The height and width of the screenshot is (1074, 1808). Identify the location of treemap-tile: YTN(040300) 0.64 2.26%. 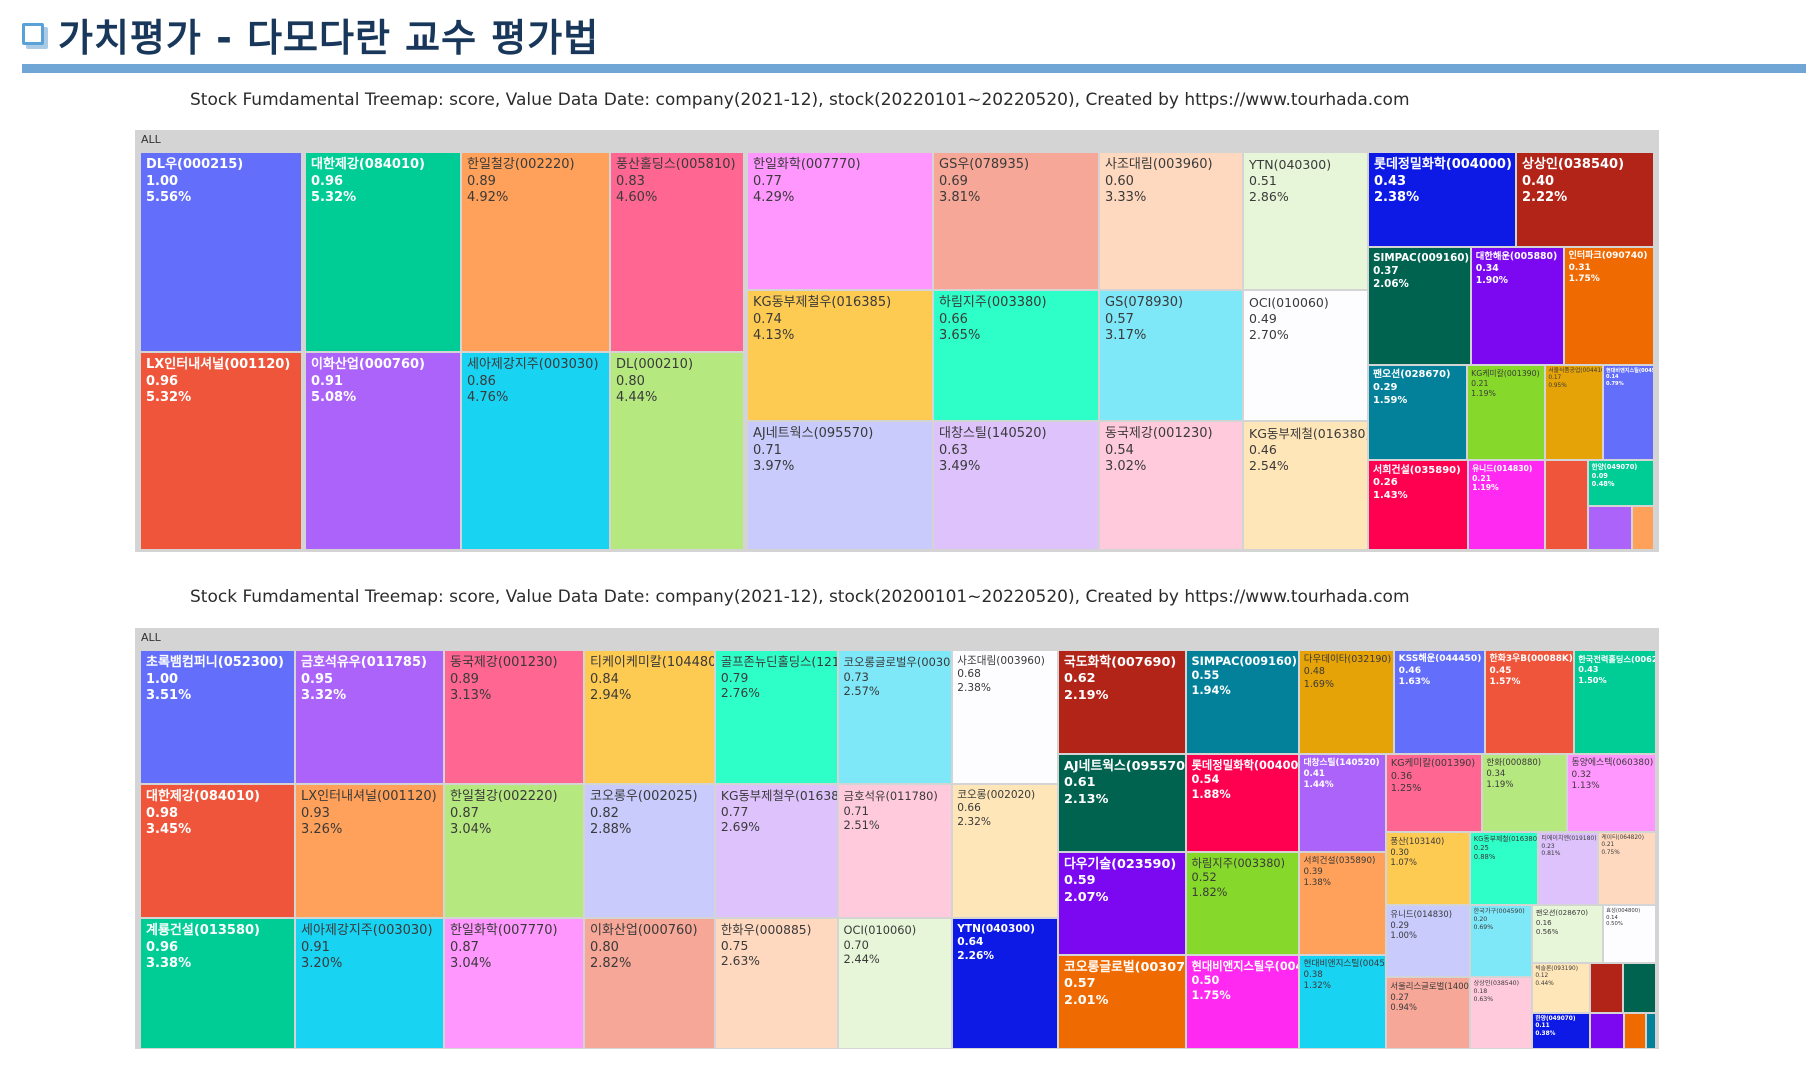
(1005, 983).